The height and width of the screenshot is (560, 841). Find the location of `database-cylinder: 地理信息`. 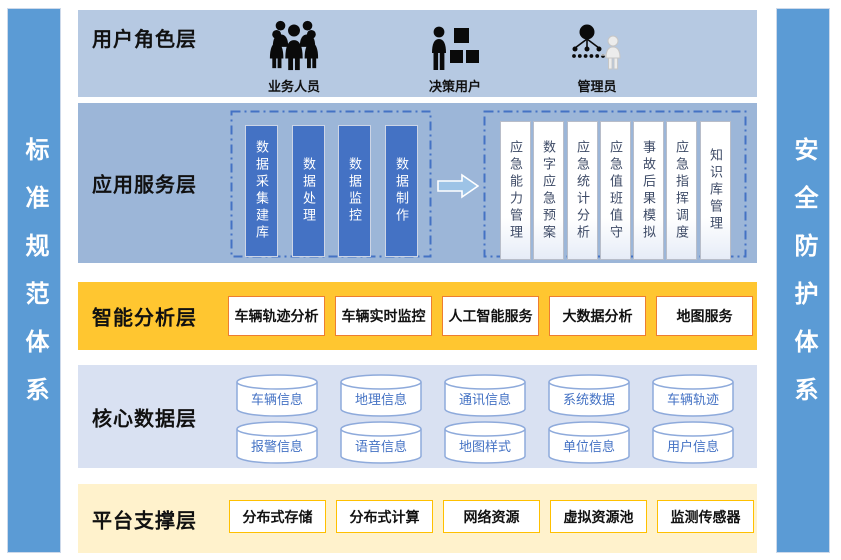

database-cylinder: 地理信息 is located at coordinates (381, 395).